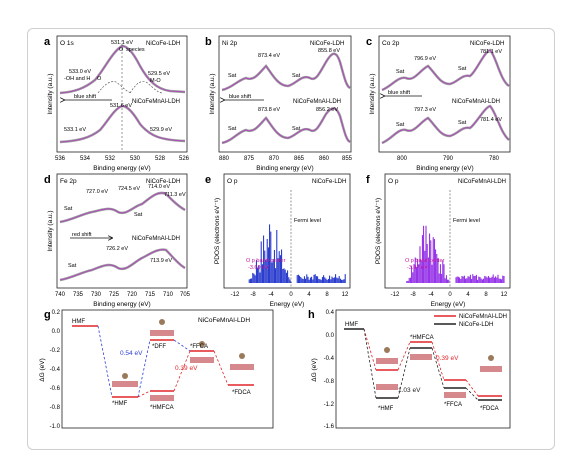 This screenshot has height=474, width=572. Describe the element at coordinates (287, 304) in the screenshot. I see `xlabel-e: Energy (eV)` at that location.